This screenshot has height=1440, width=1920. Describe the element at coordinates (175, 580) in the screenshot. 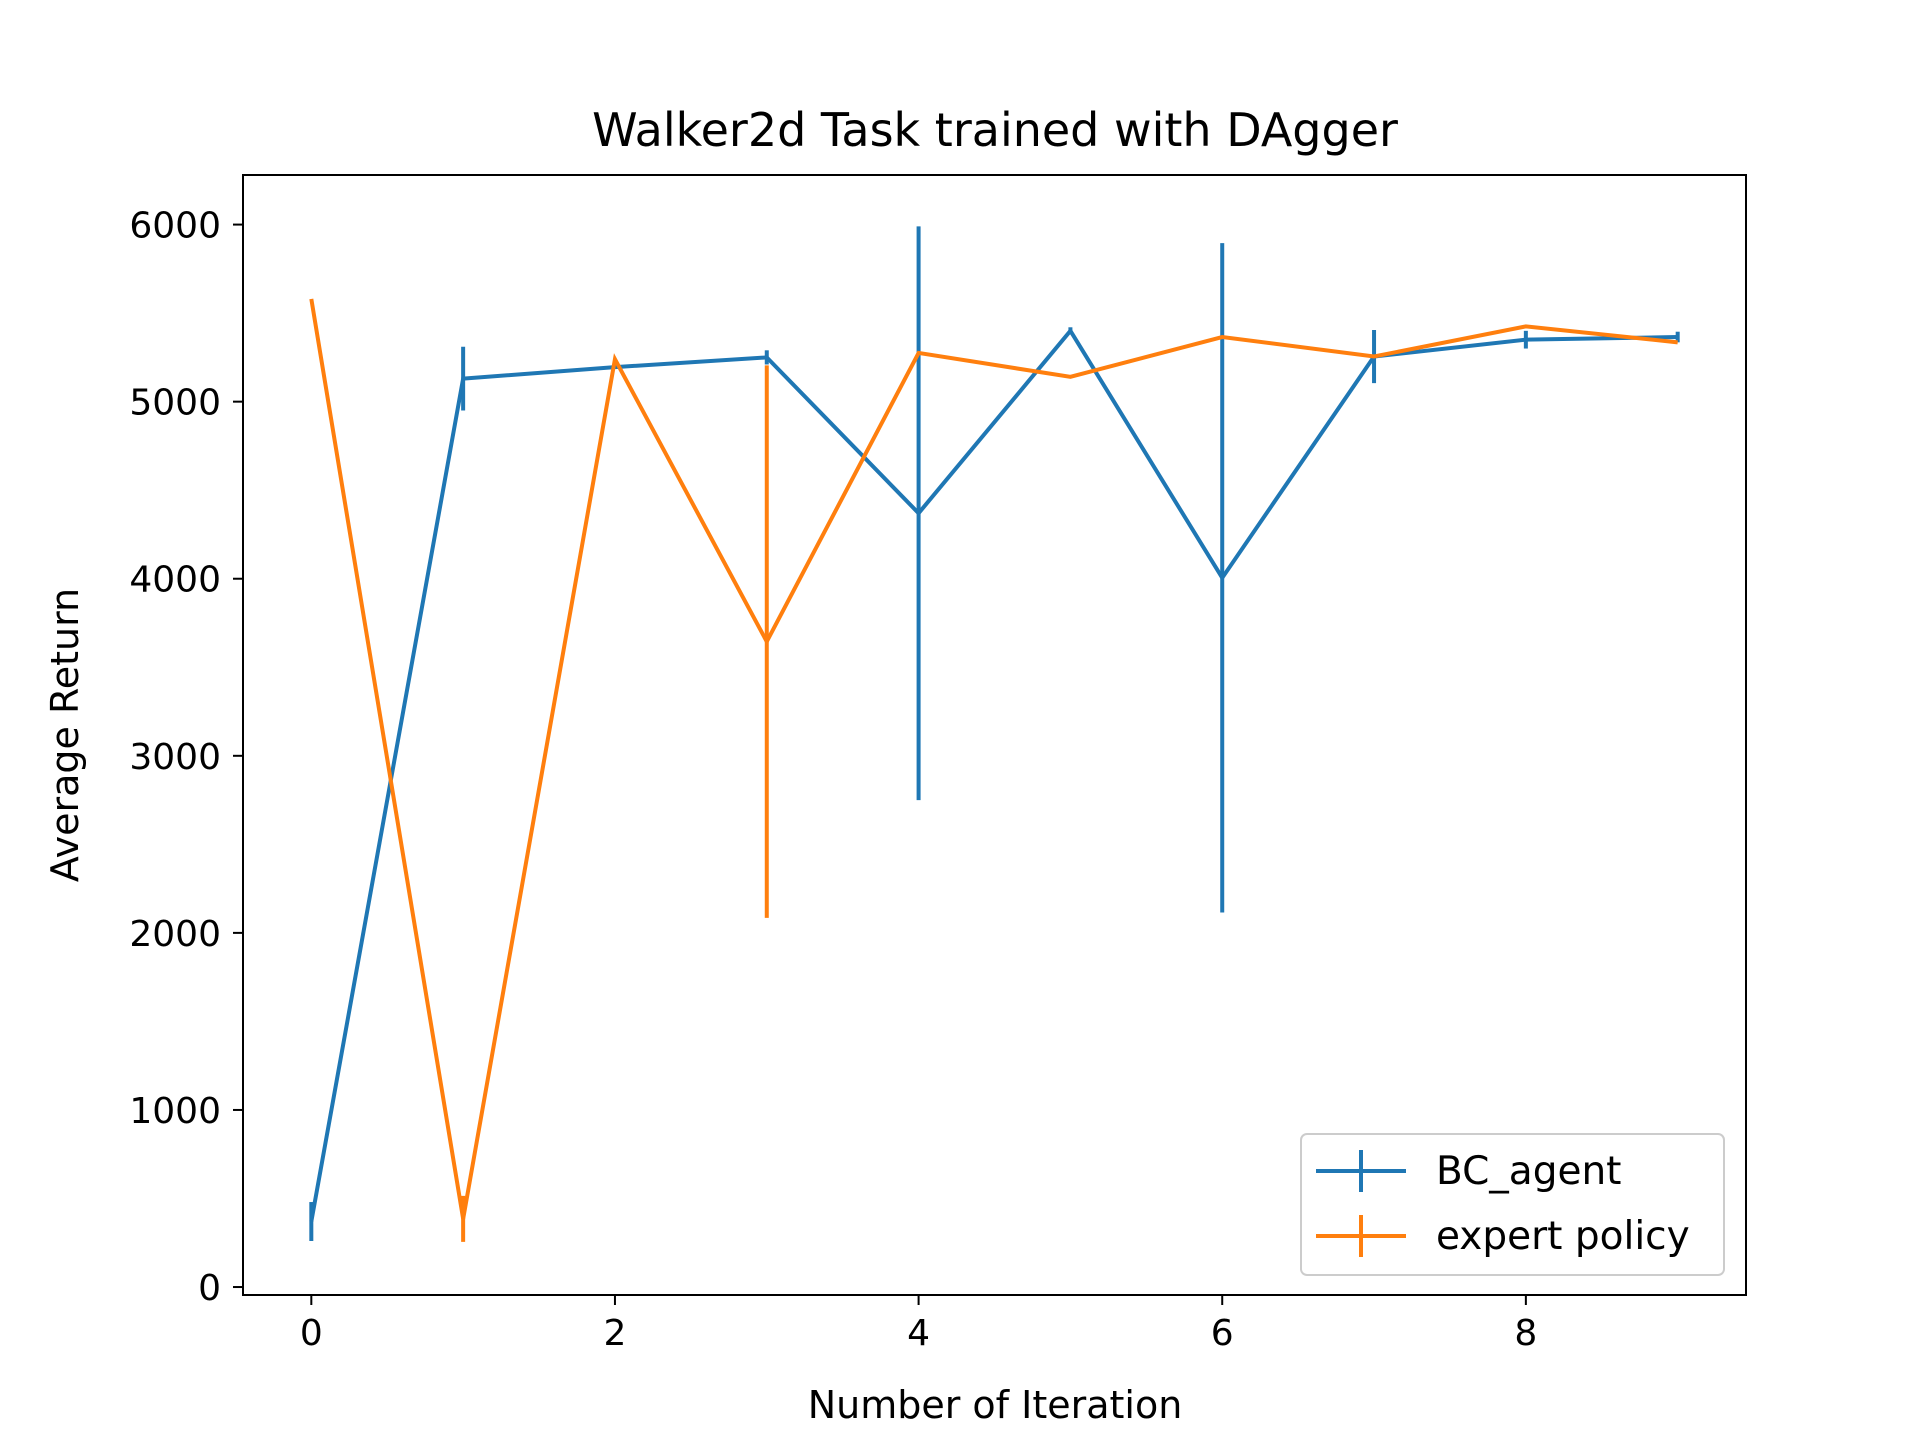

I see `y-tick-label: 4000` at that location.